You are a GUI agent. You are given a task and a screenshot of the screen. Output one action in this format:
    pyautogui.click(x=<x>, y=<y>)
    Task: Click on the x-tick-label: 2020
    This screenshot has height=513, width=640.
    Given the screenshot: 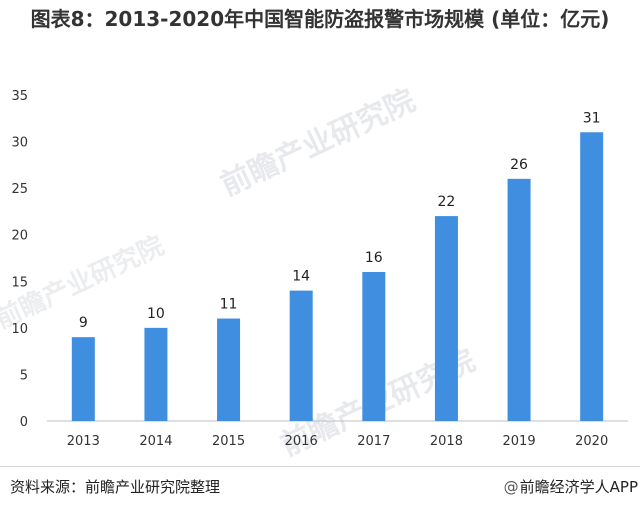 What is the action you would take?
    pyautogui.click(x=591, y=441)
    